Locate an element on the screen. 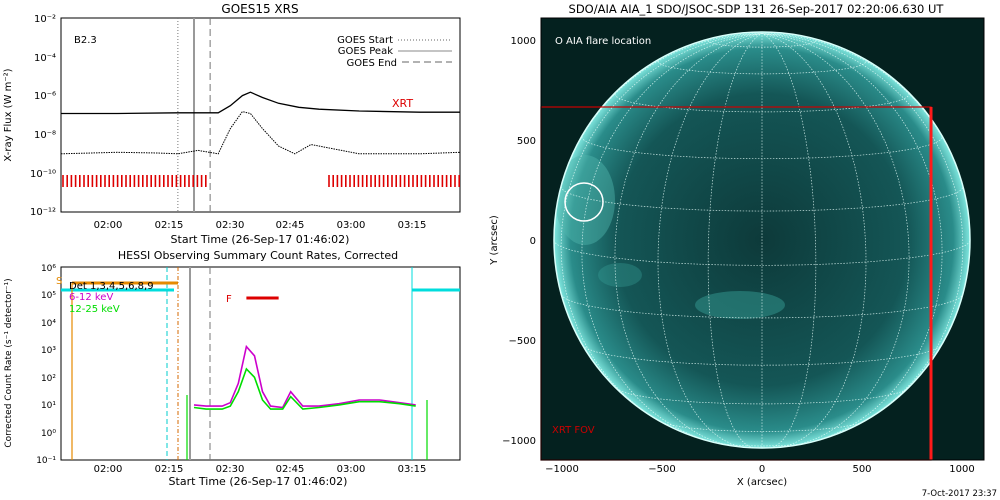 The image size is (1000, 500). aia-ytick-4: −1000 is located at coordinates (519, 441).